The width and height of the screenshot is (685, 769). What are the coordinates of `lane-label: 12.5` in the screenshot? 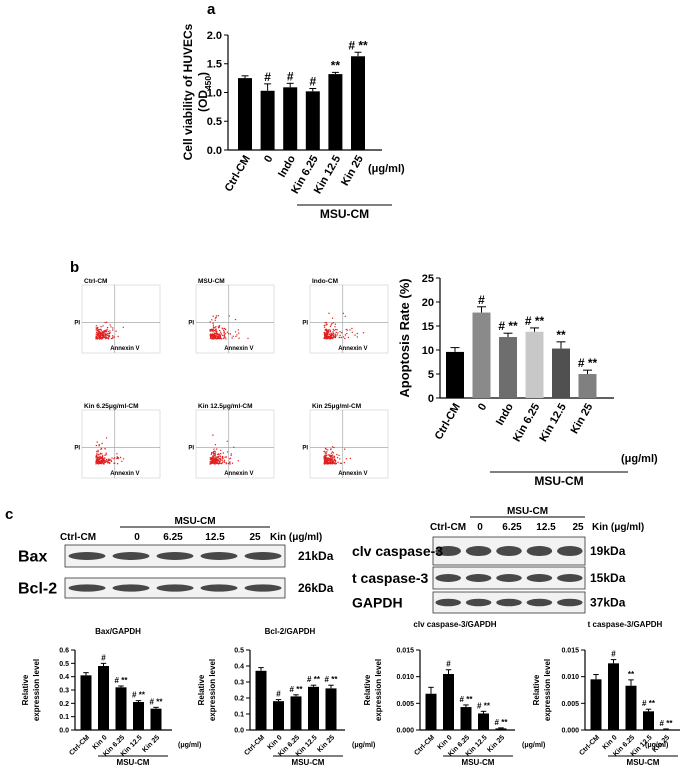 It's located at (546, 527).